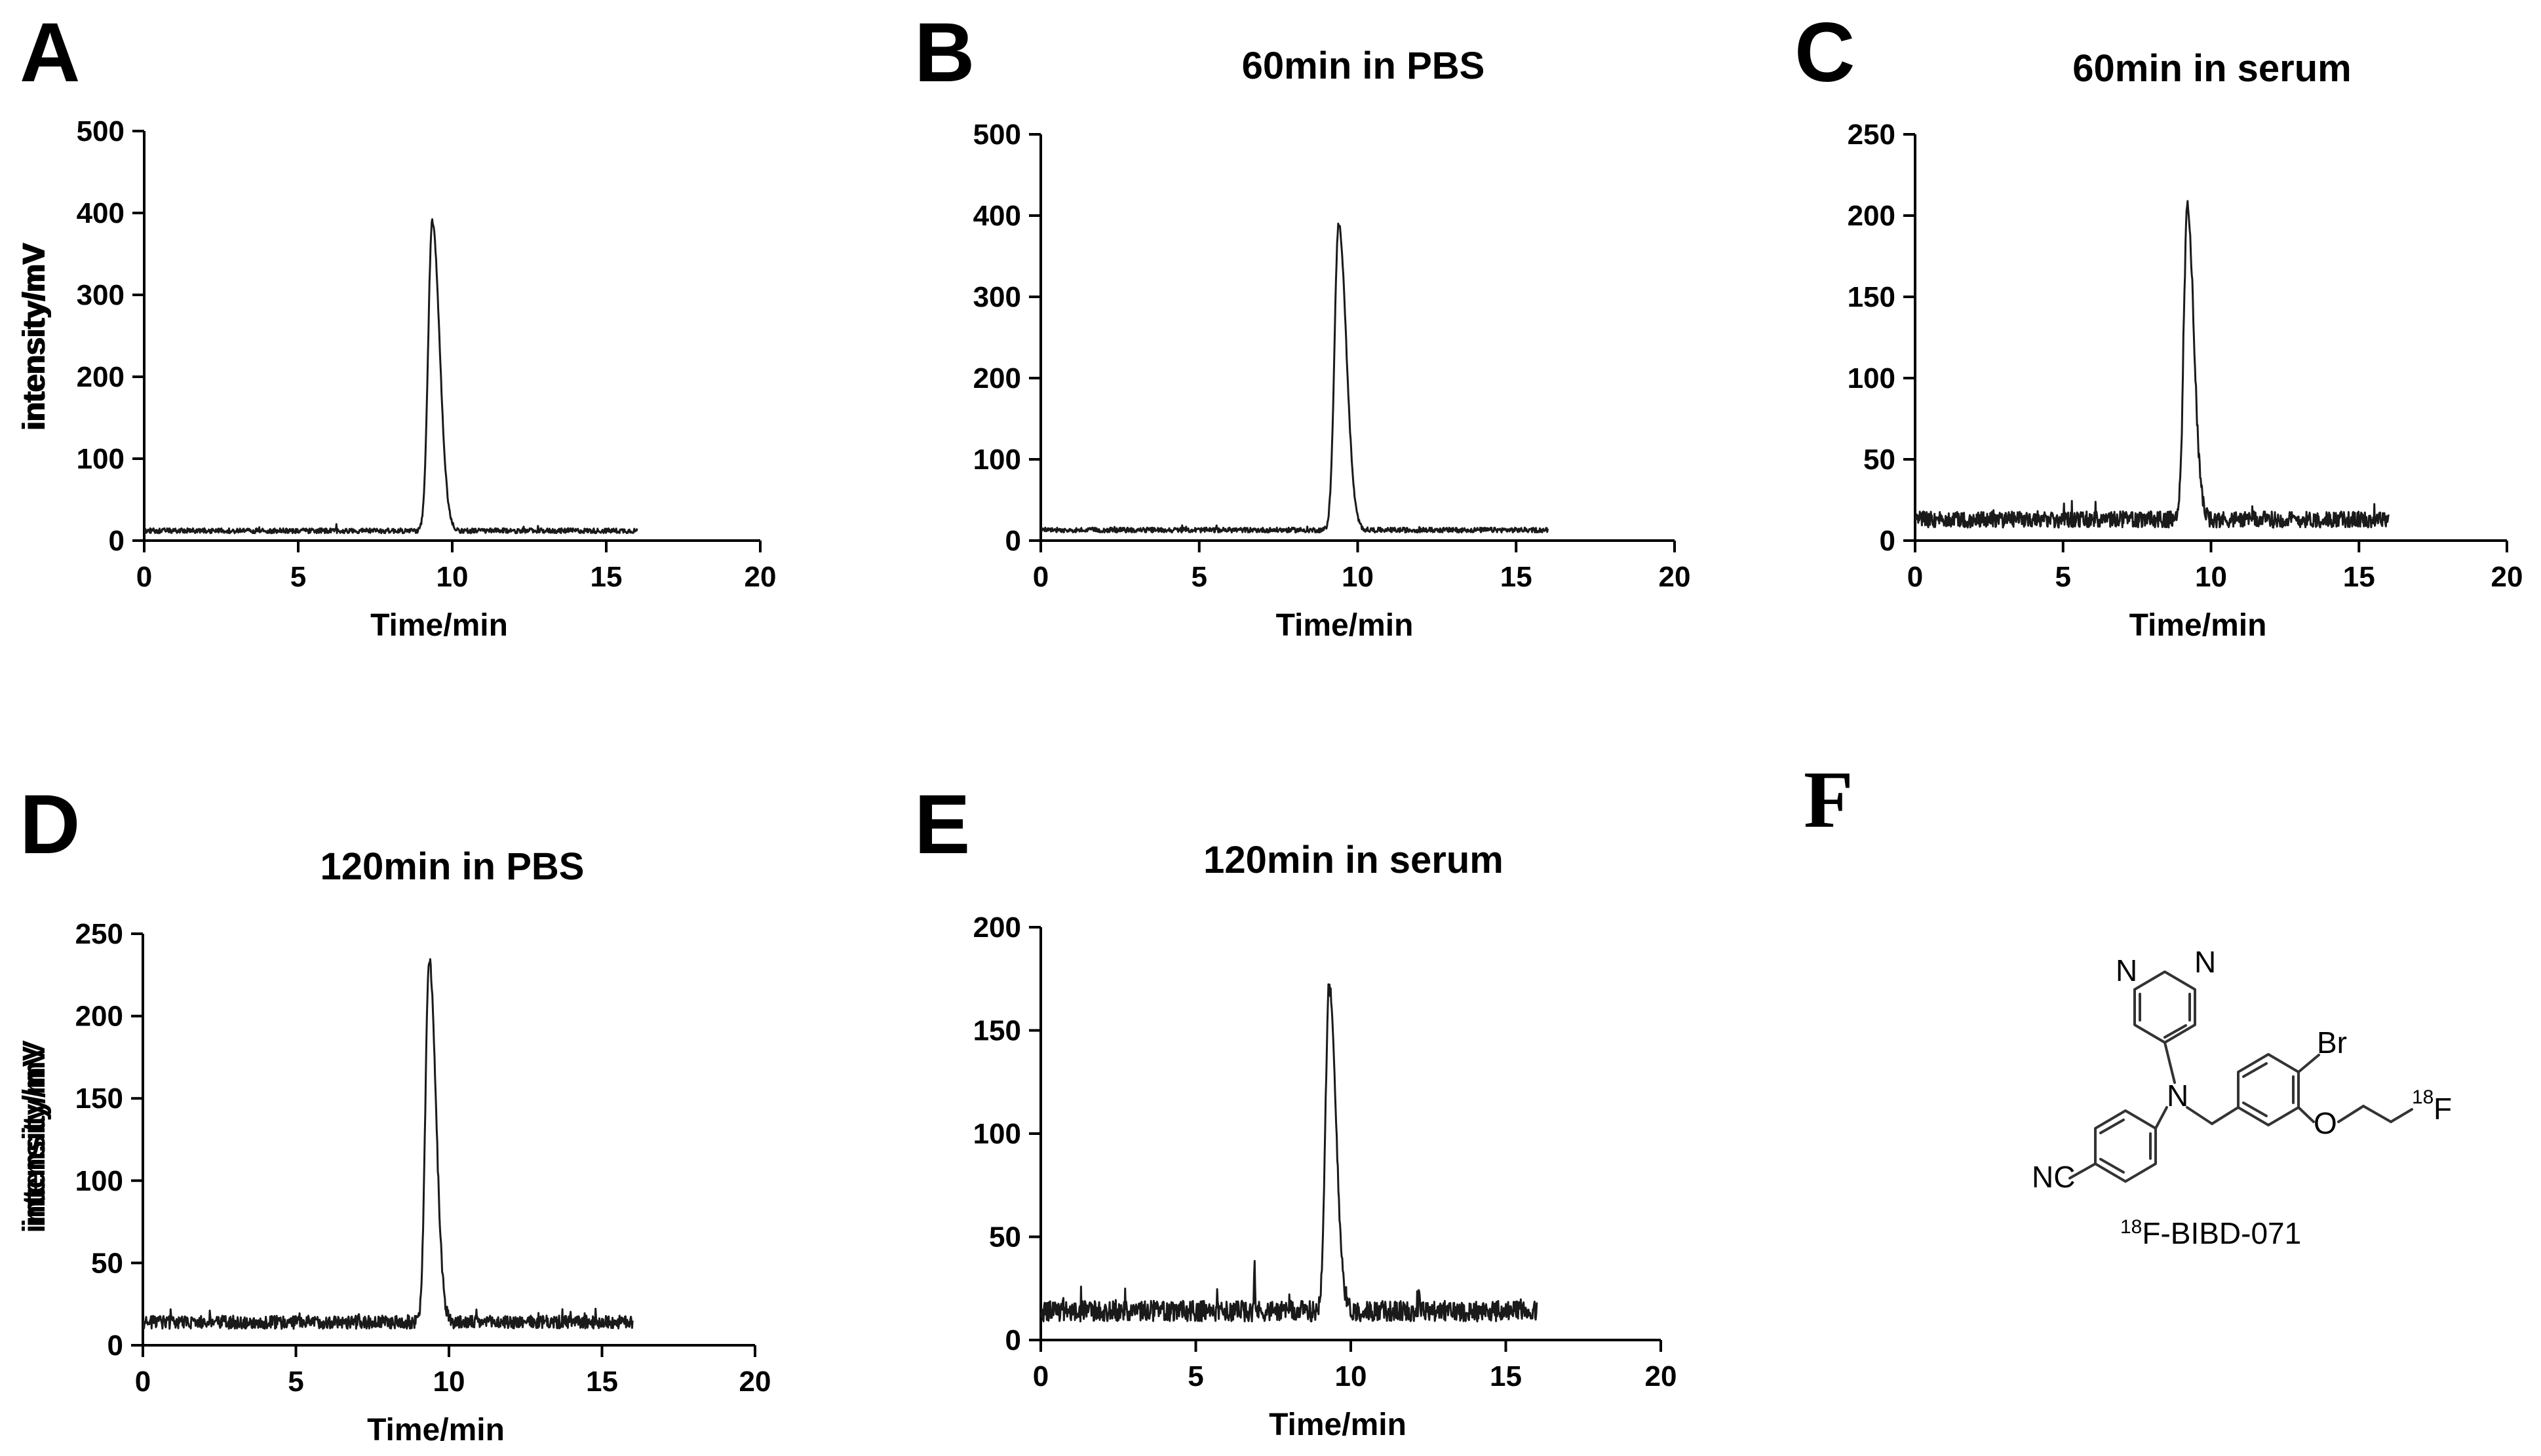 This screenshot has width=2541, height=1456. What do you see at coordinates (1828, 800) in the screenshot?
I see `panel-letter-F: F` at bounding box center [1828, 800].